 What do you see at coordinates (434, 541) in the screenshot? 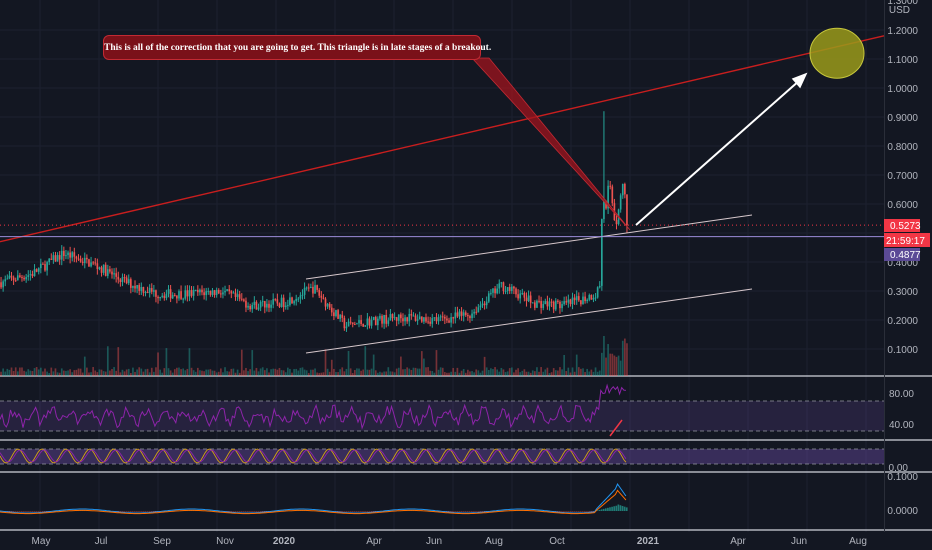
I see `time-tick-label: Jun` at bounding box center [434, 541].